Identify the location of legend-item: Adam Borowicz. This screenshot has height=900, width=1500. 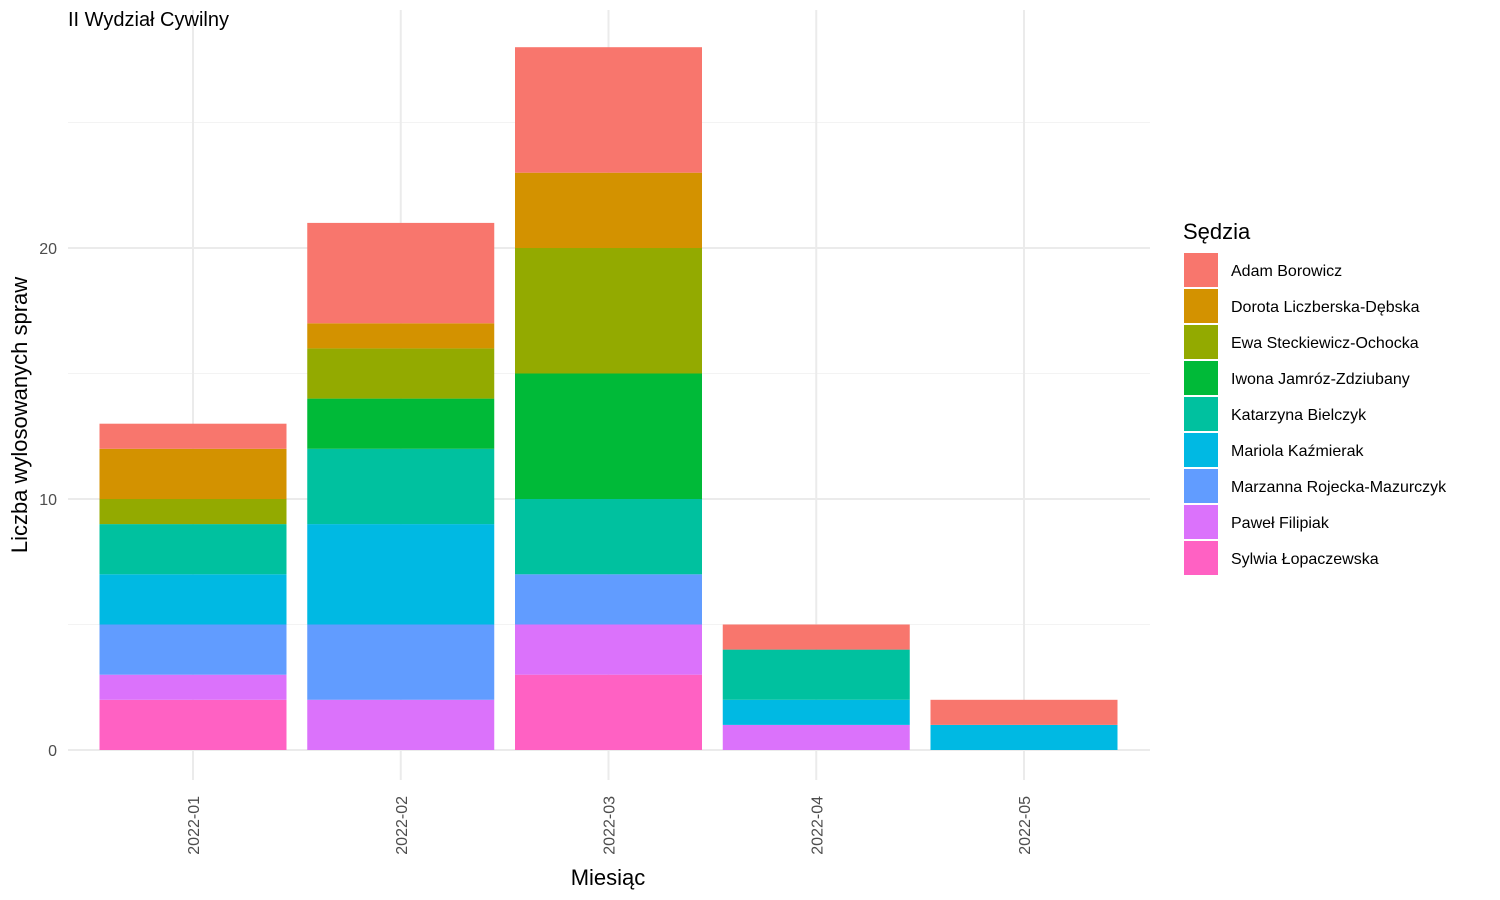
(1263, 270).